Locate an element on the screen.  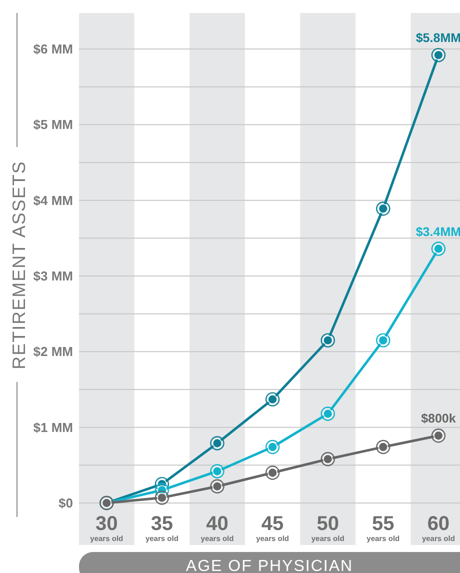
y-tick-label: $5 MM is located at coordinates (53, 124).